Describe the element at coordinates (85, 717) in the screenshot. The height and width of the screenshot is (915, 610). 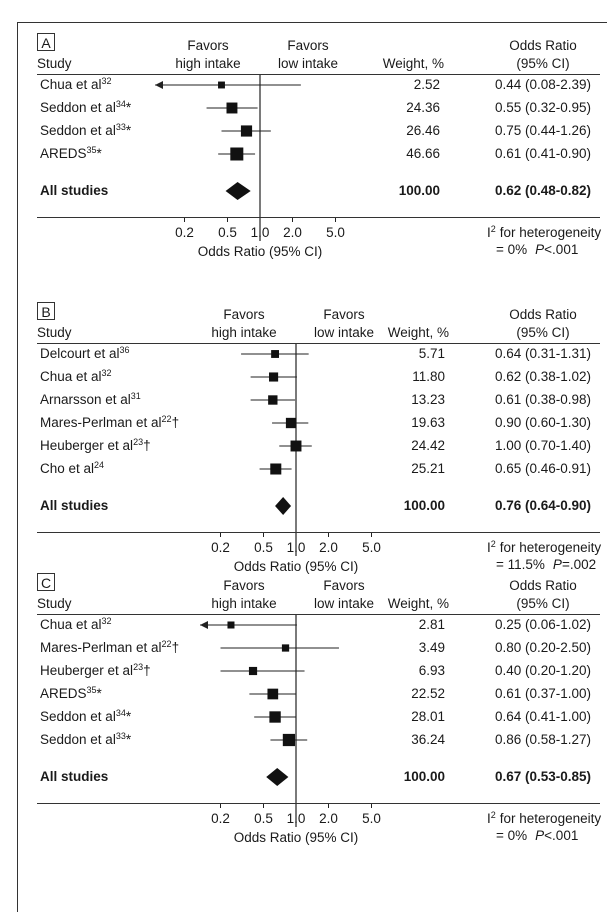
I see `study-label: Seddon et al34*` at that location.